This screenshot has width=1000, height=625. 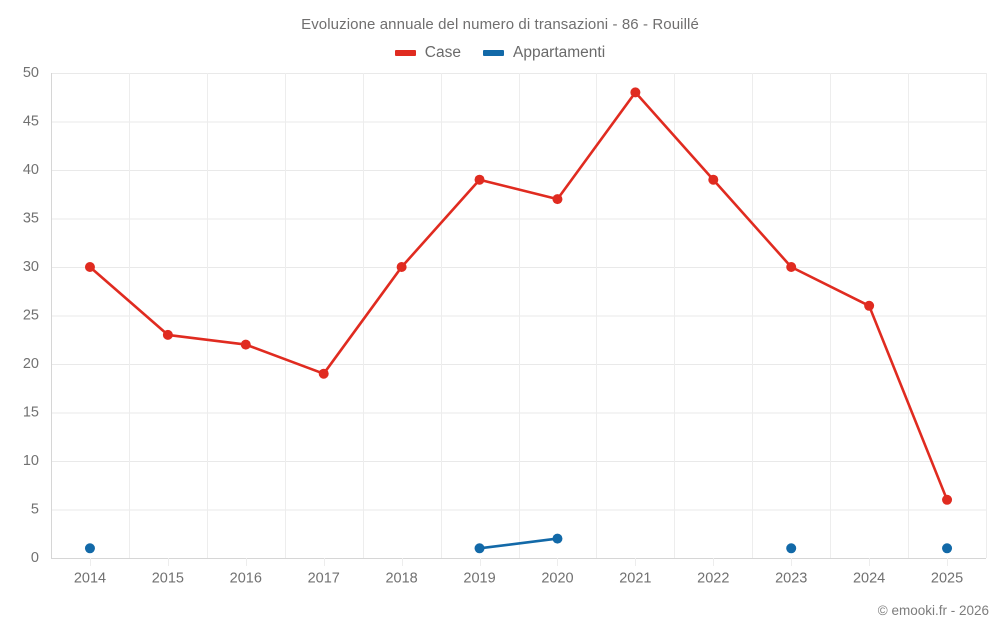 What do you see at coordinates (31, 364) in the screenshot?
I see `y-axis-tick-label: 20` at bounding box center [31, 364].